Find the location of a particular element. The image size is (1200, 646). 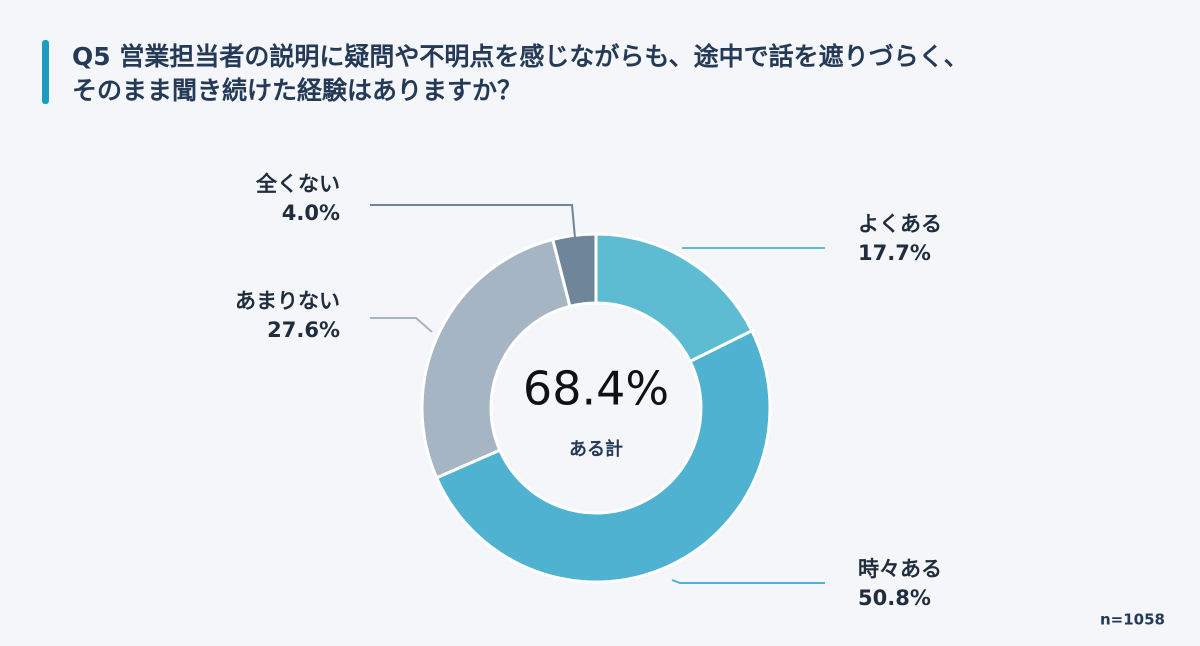

center-label: 68.4% is located at coordinates (596, 389).